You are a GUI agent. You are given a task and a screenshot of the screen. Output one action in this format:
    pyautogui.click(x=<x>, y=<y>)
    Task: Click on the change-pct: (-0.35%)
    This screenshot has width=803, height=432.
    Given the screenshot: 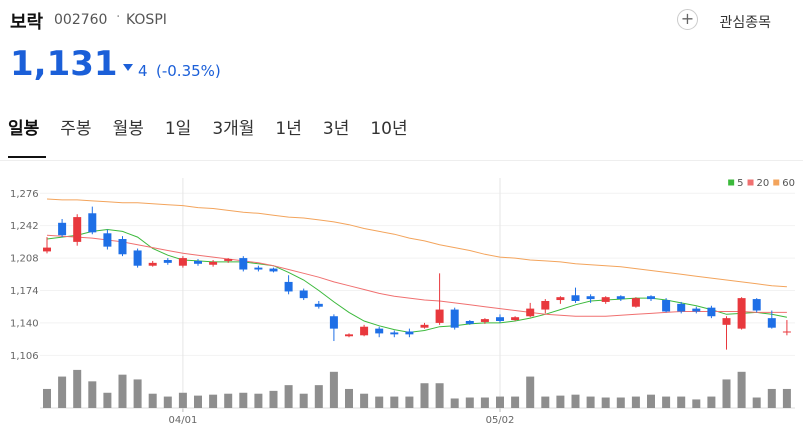 What is the action you would take?
    pyautogui.click(x=188, y=71)
    